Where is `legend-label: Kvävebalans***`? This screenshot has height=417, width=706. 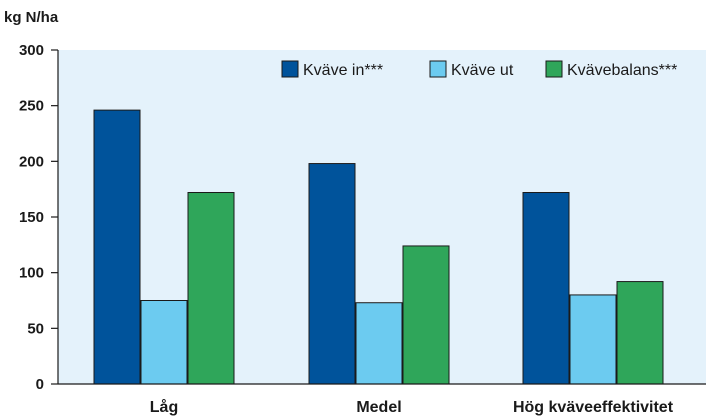 legend-label: Kvävebalans*** is located at coordinates (622, 70).